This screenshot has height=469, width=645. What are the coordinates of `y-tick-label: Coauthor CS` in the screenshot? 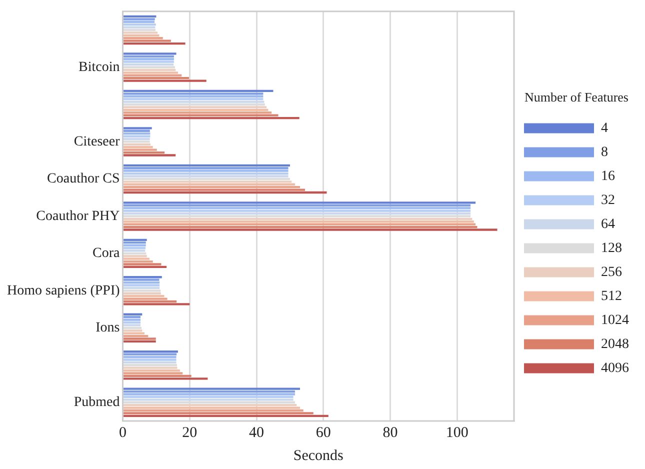 It's located at (83, 179).